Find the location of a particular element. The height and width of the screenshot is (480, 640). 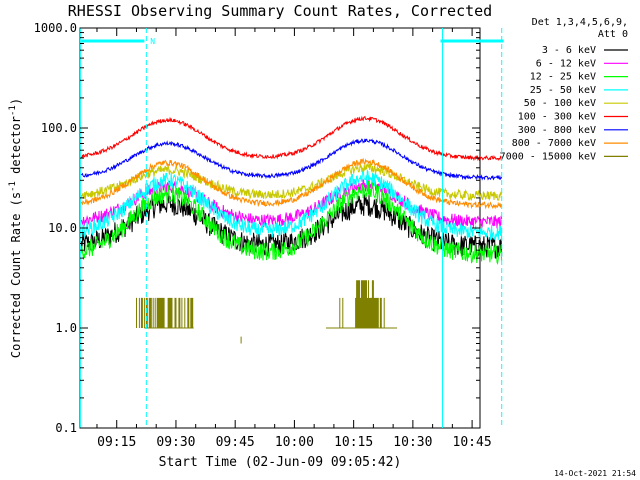

legend-label-3: 25 - 50 keV is located at coordinates (563, 90).